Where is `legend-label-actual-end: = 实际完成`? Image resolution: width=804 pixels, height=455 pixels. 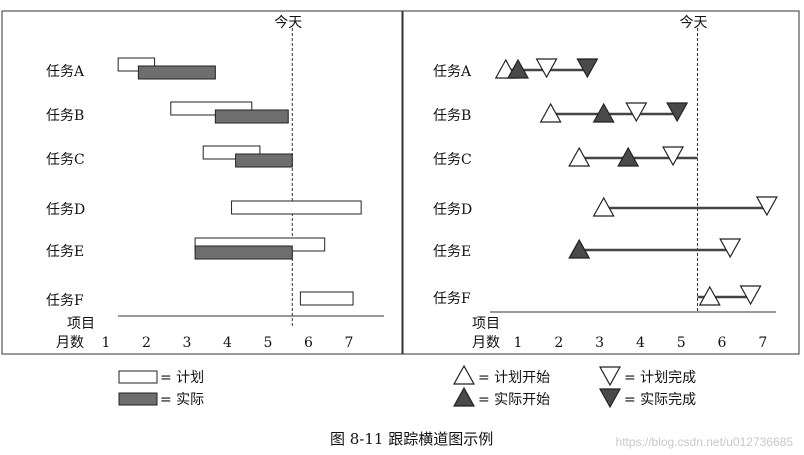 legend-label-actual-end: = 实际完成 is located at coordinates (660, 400).